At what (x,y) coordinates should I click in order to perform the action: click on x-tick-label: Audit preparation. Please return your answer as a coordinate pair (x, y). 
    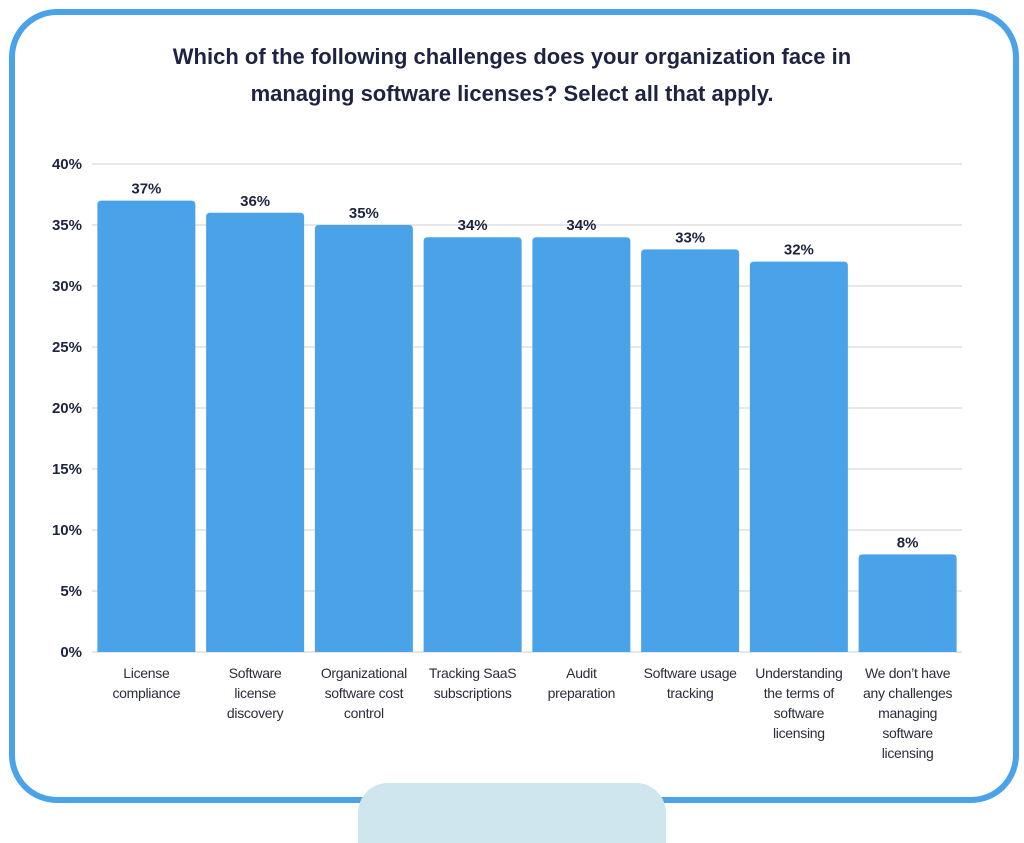
    Looking at the image, I should click on (581, 683).